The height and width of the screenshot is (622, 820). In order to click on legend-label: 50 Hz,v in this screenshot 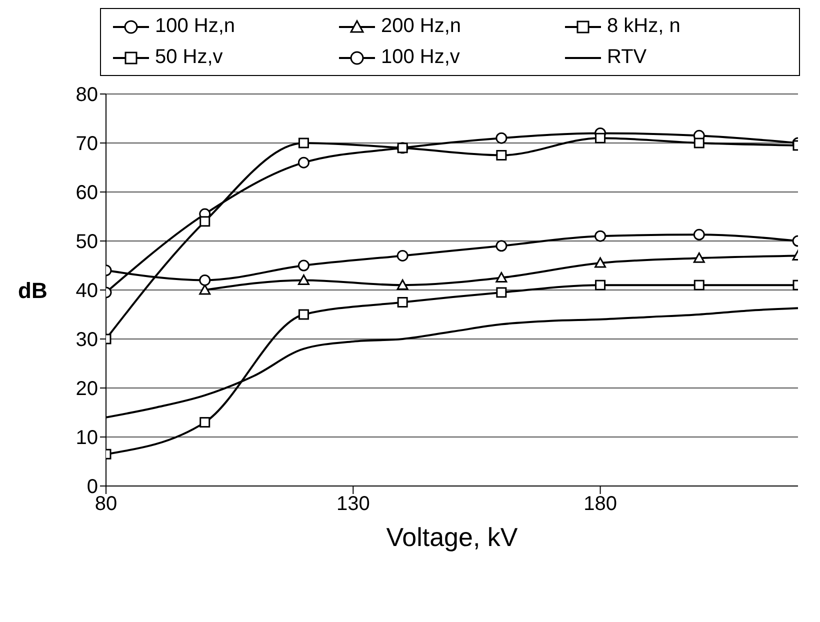, I will do `click(189, 57)`.